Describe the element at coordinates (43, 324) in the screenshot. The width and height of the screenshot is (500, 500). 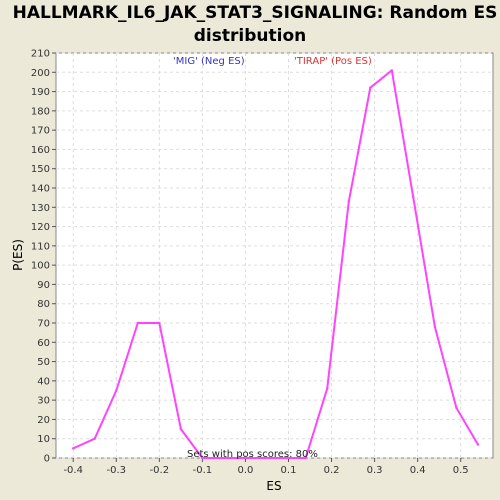
I see `y-tick-label: 70` at that location.